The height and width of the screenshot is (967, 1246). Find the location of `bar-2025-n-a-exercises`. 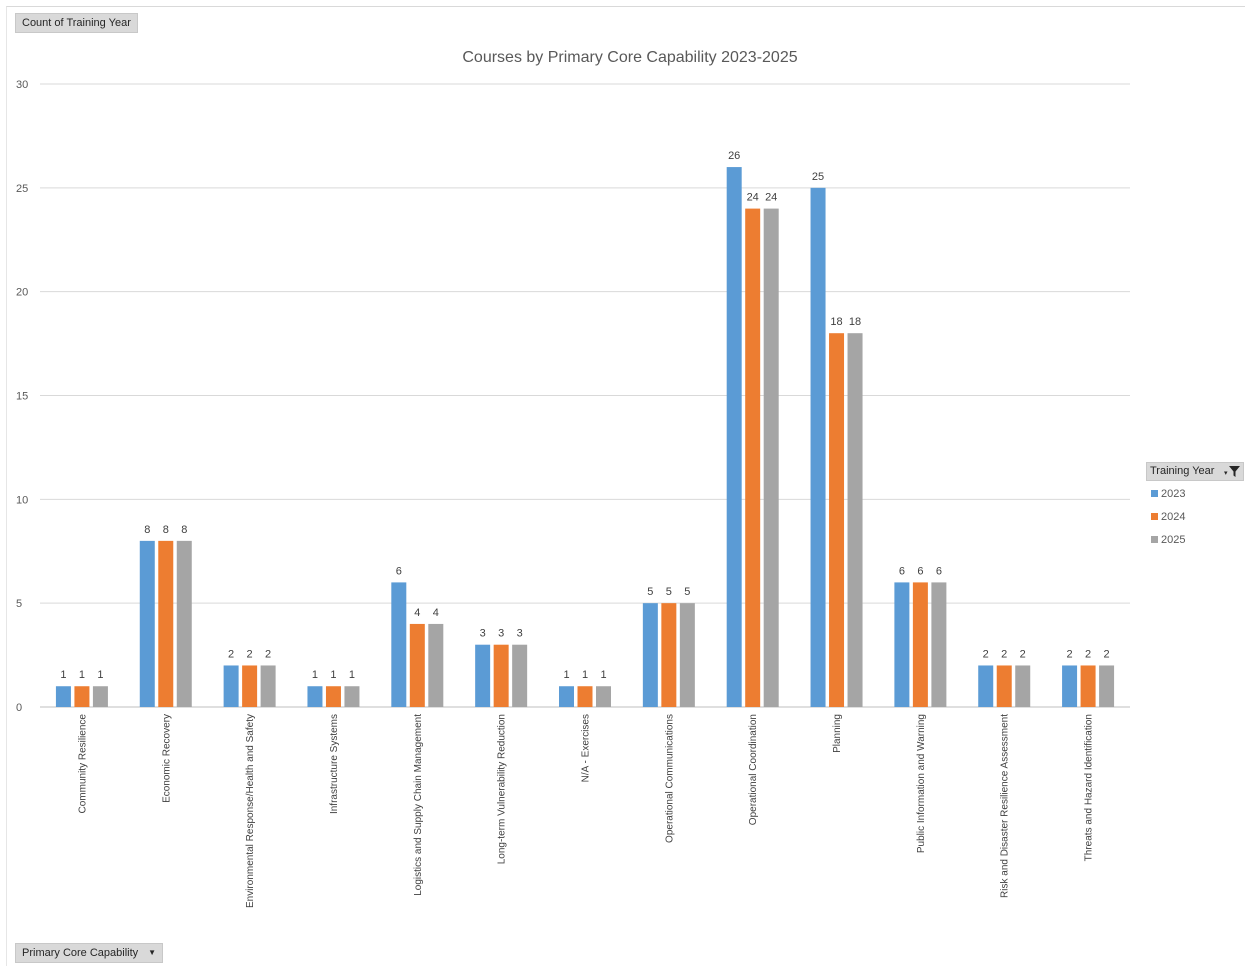

bar-2025-n-a-exercises is located at coordinates (603, 696).